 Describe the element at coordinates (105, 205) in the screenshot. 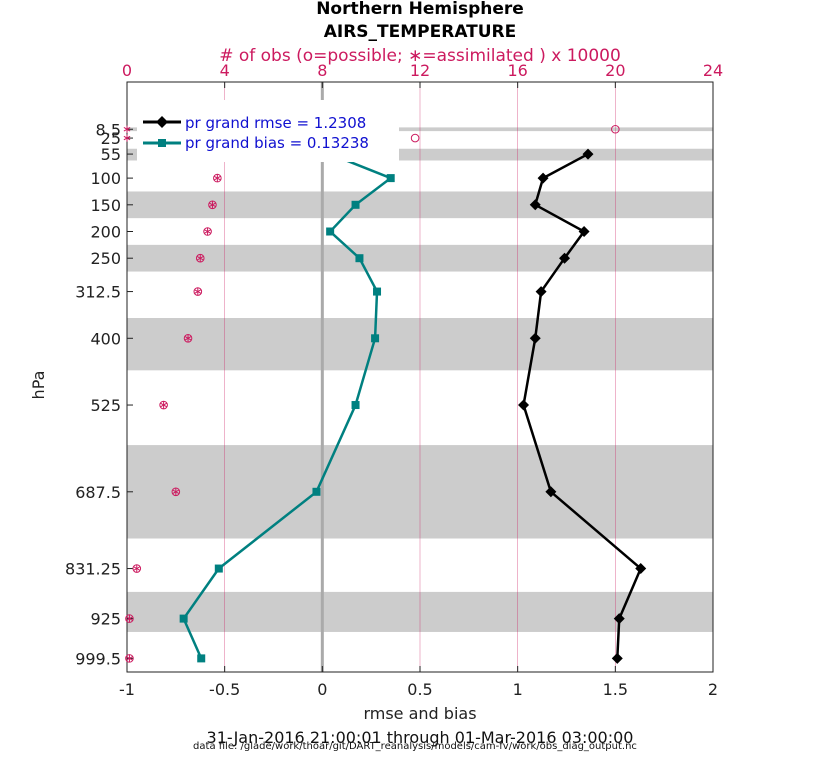

I see `y-tick-label-4: 150` at that location.